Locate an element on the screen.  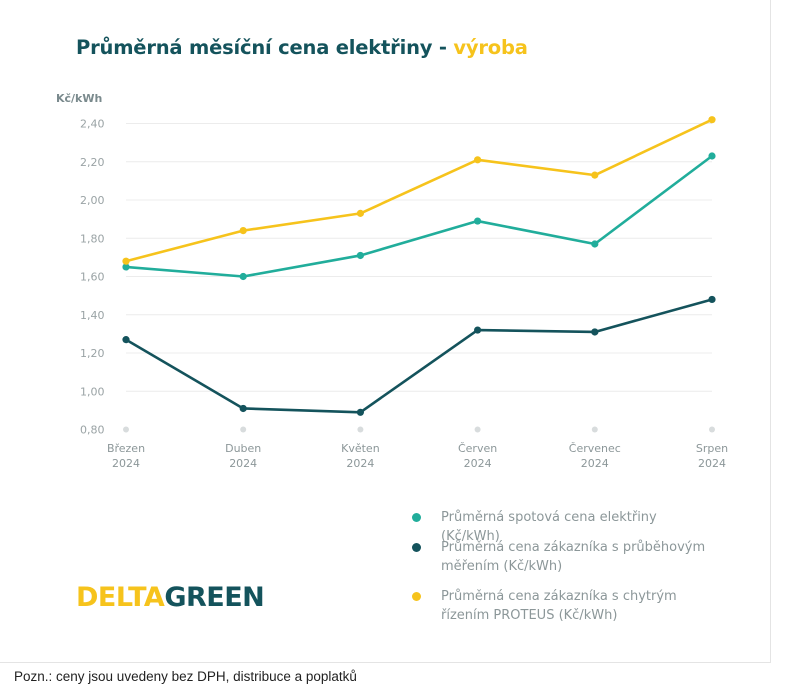
title-accent: výroba is located at coordinates (490, 47).